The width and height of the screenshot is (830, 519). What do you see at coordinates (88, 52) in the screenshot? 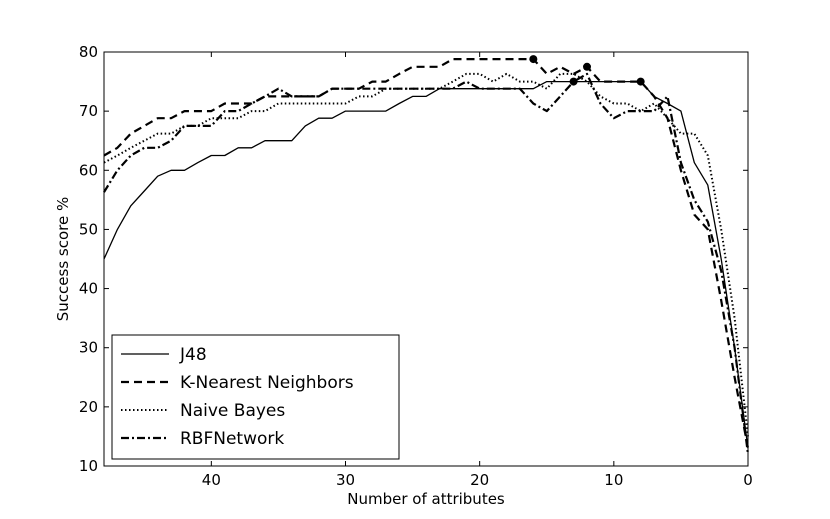
I see `y-tick-label: 80` at bounding box center [88, 52].